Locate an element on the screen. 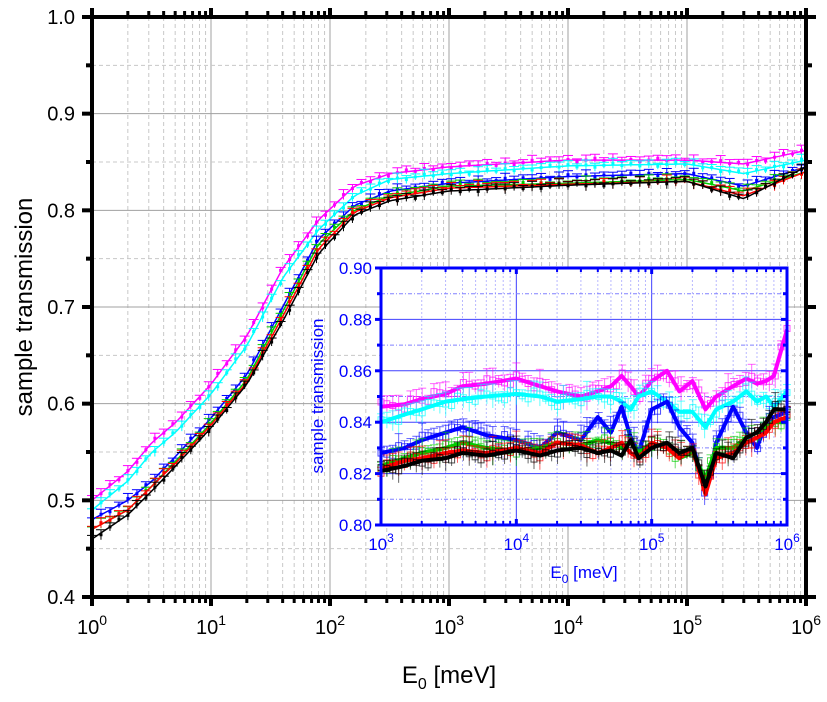  main-y-tick-label: 0.7 is located at coordinates (61, 308).